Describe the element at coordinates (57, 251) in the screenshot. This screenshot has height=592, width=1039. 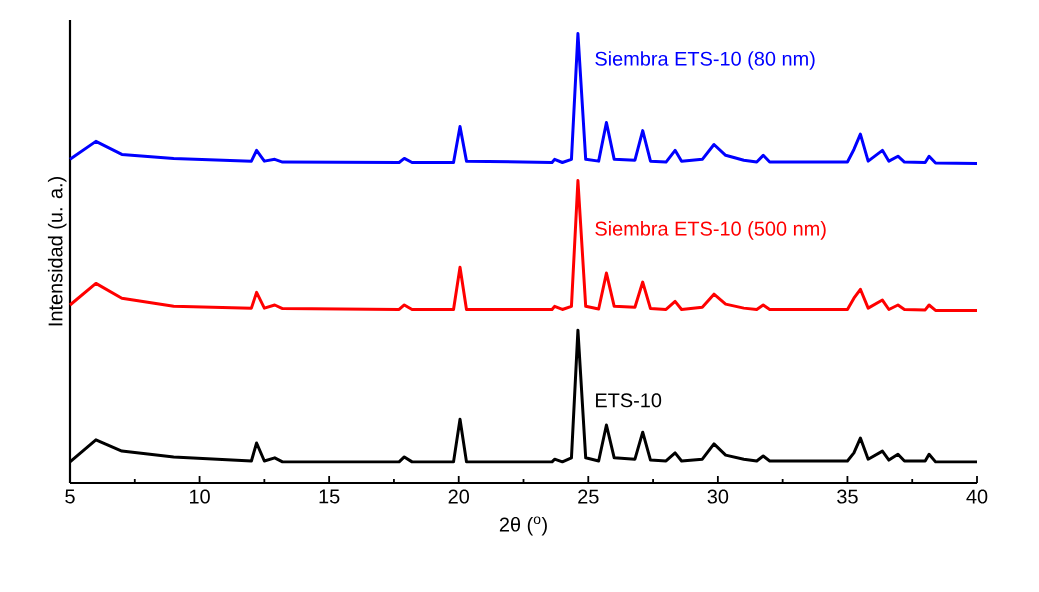
I see `y-axis-title: Intensidad (u. a.)` at that location.